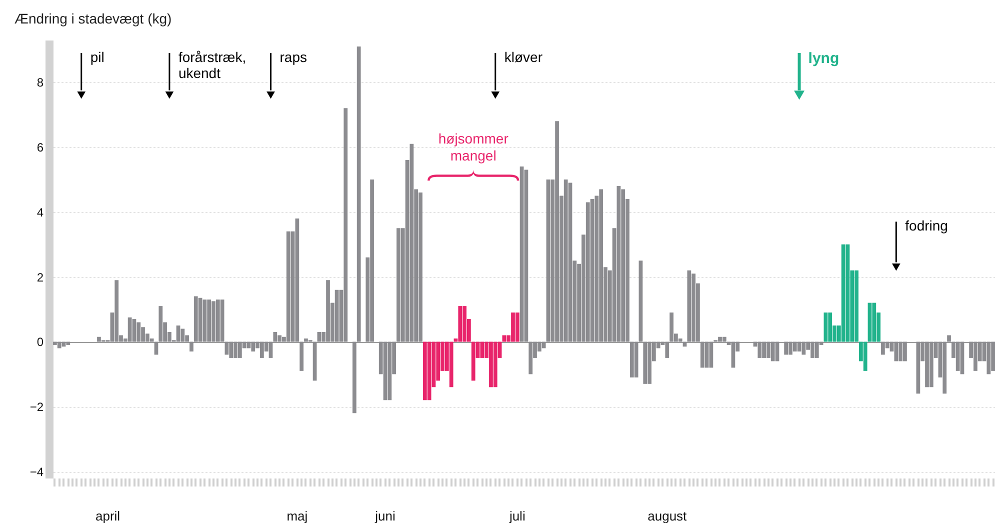 This screenshot has height=523, width=995. I want to click on y-tick-label: −4, so click(37, 472).